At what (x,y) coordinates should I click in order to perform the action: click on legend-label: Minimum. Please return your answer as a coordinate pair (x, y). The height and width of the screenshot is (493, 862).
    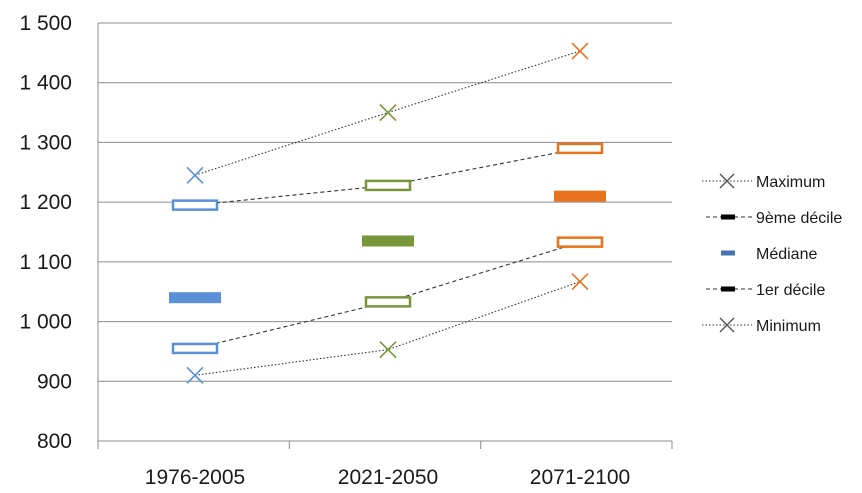
    Looking at the image, I should click on (788, 326).